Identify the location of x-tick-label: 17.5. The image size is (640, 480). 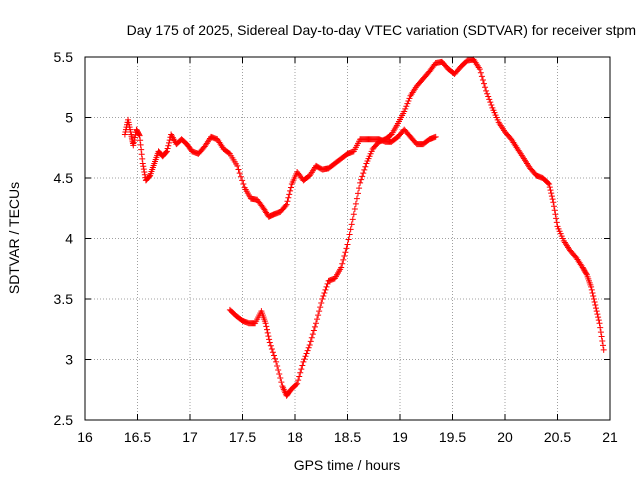
(242, 437).